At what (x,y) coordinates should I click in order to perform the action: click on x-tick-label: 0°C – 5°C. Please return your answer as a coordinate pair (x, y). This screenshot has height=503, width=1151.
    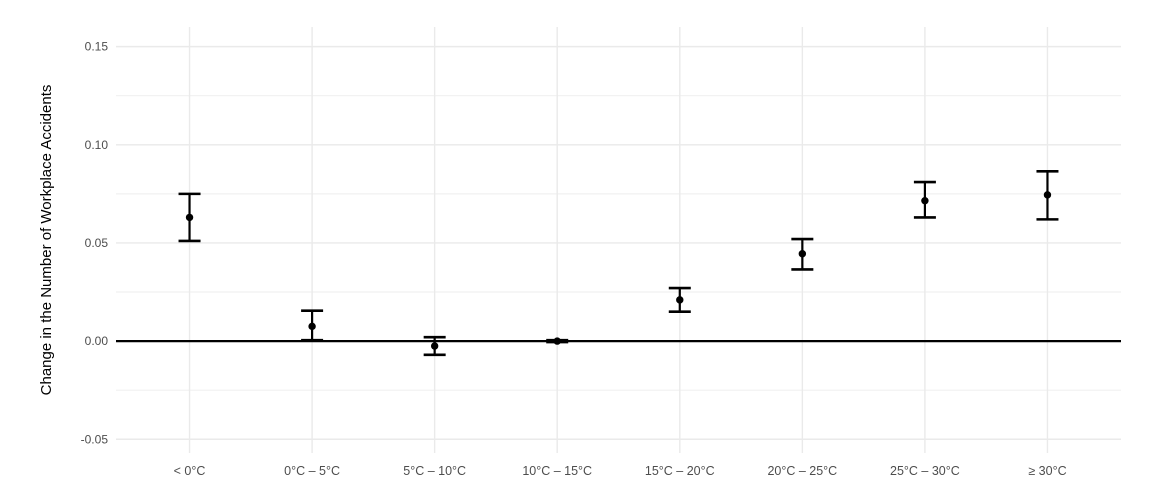
    Looking at the image, I should click on (312, 471).